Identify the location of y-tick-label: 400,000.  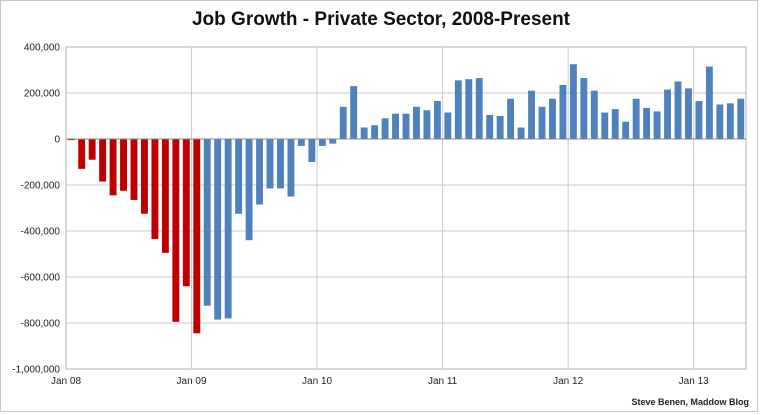
(42, 48).